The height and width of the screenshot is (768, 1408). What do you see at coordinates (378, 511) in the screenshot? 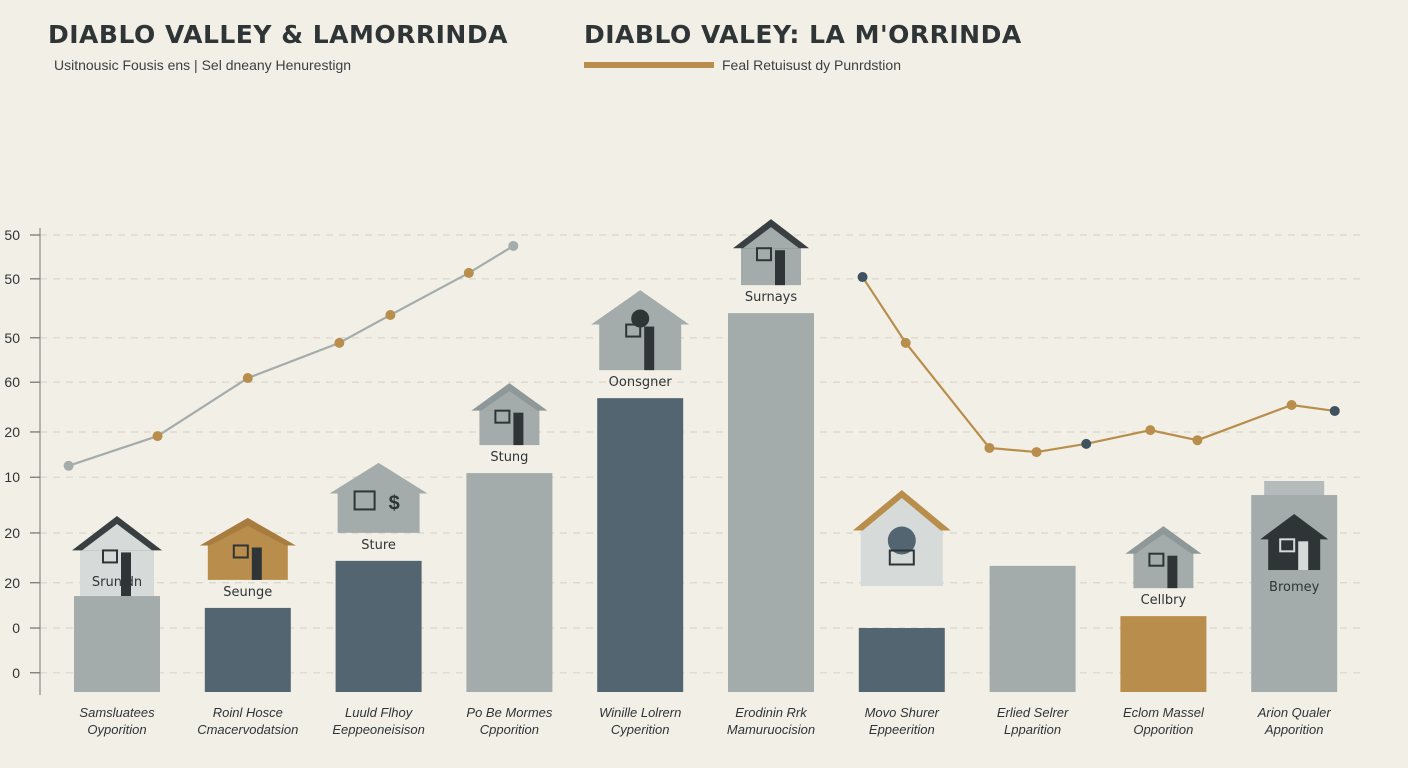
I see `house-body` at bounding box center [378, 511].